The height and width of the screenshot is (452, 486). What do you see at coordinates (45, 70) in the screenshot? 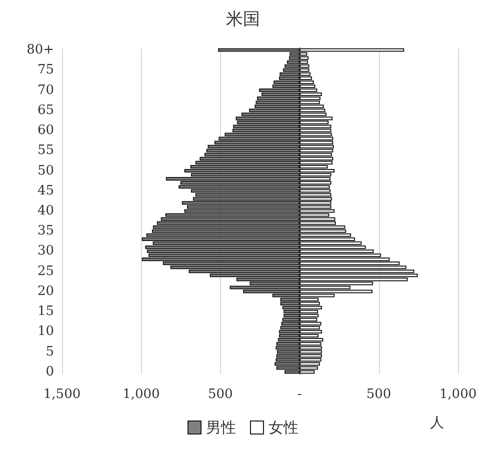
I see `y-tick-label: 75` at bounding box center [45, 70].